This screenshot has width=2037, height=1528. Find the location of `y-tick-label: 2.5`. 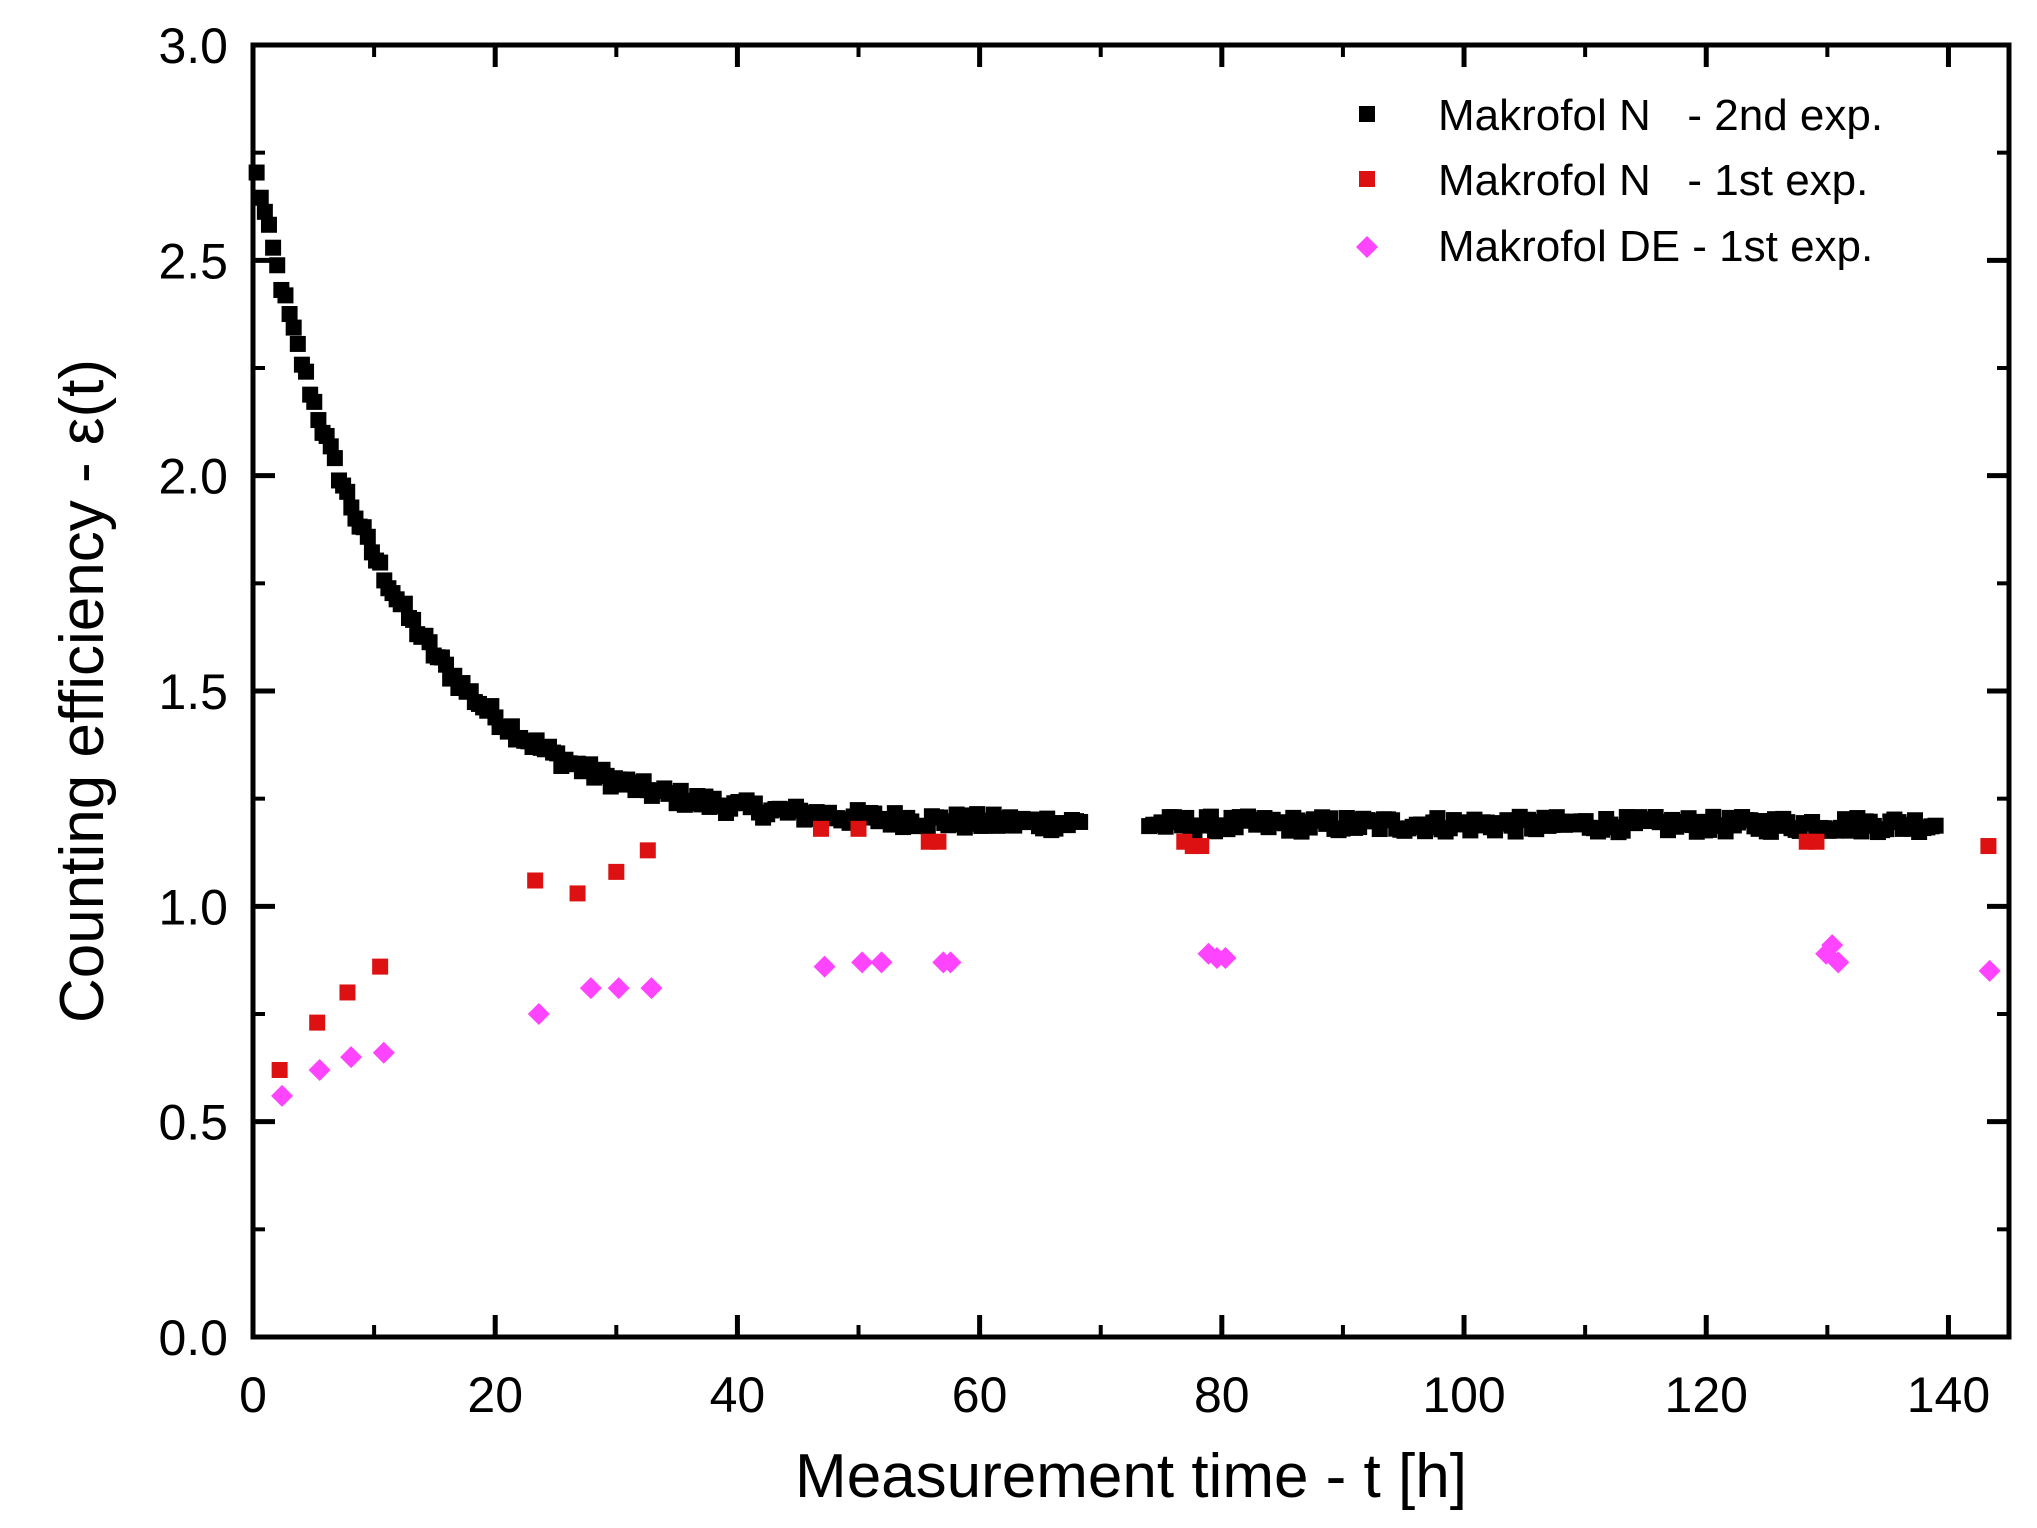

y-tick-label: 2.5 is located at coordinates (193, 261).